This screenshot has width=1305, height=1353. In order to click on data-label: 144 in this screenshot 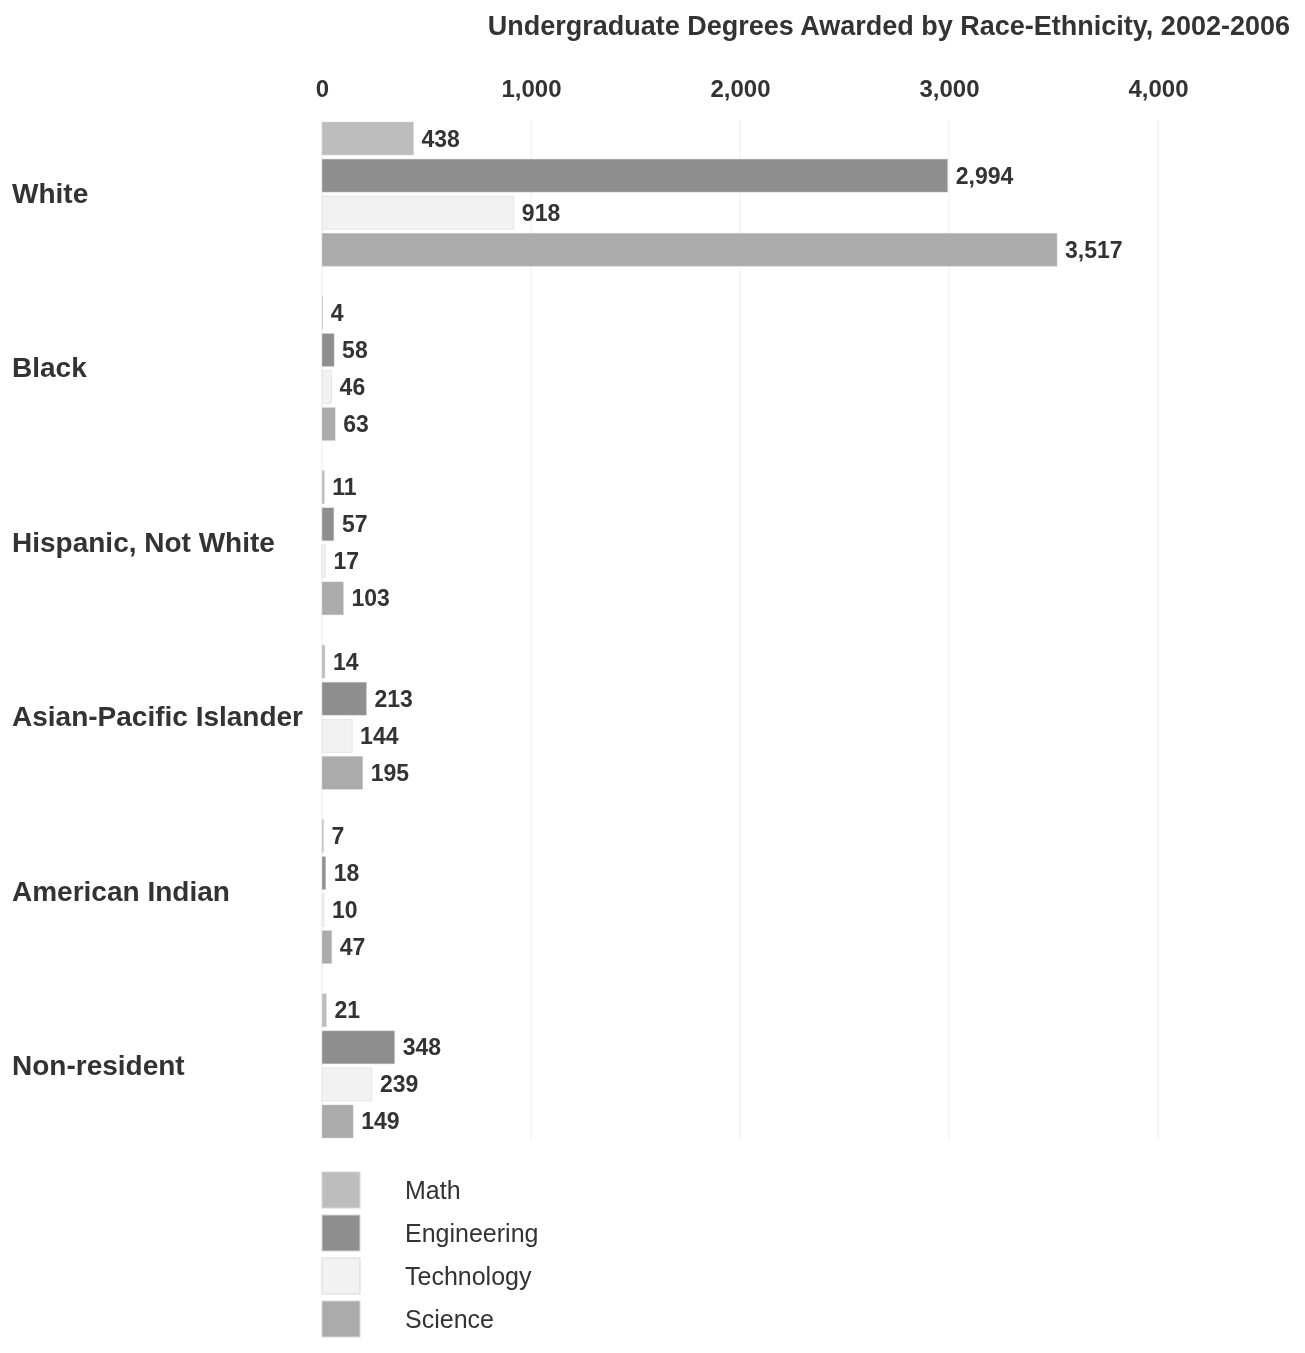, I will do `click(379, 735)`.